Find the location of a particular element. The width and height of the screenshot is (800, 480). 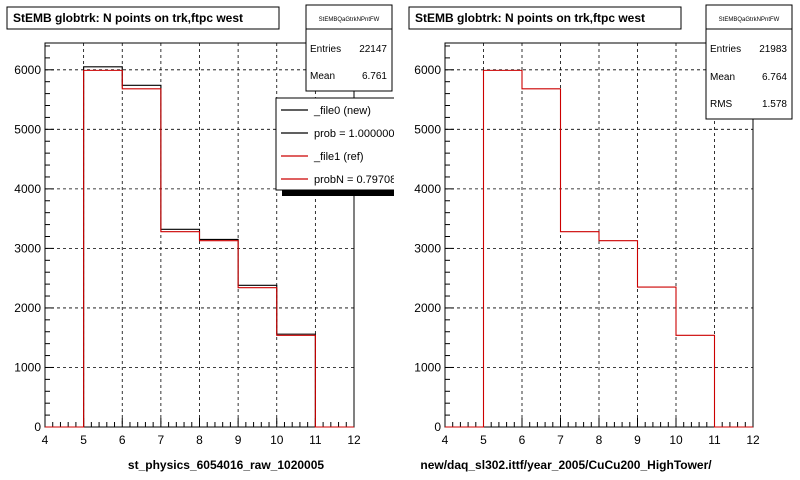

legend-entry: _file1 (ref) is located at coordinates (338, 157).